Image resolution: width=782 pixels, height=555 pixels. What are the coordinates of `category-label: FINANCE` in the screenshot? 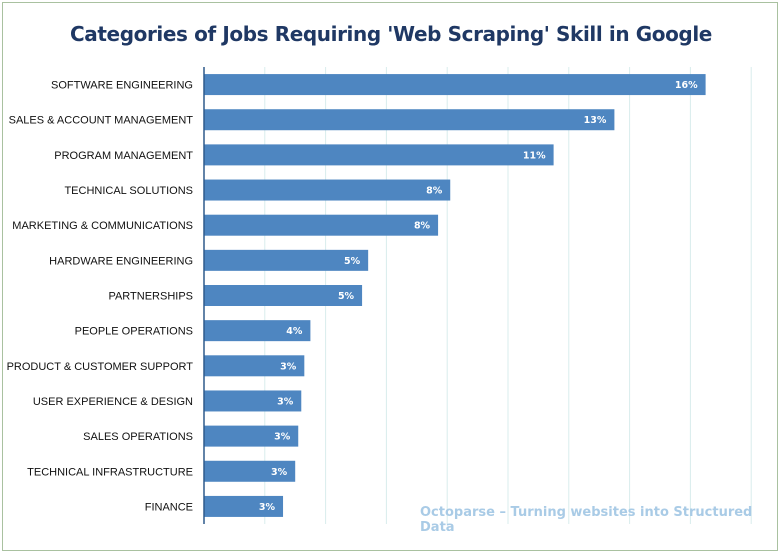 It's located at (169, 507).